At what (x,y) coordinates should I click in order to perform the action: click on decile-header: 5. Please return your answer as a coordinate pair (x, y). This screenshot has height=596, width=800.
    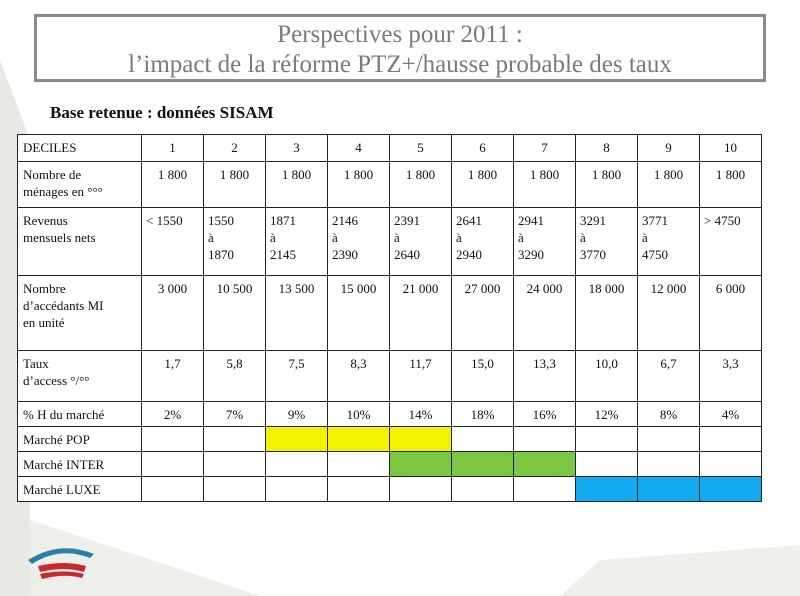
    Looking at the image, I should click on (420, 148).